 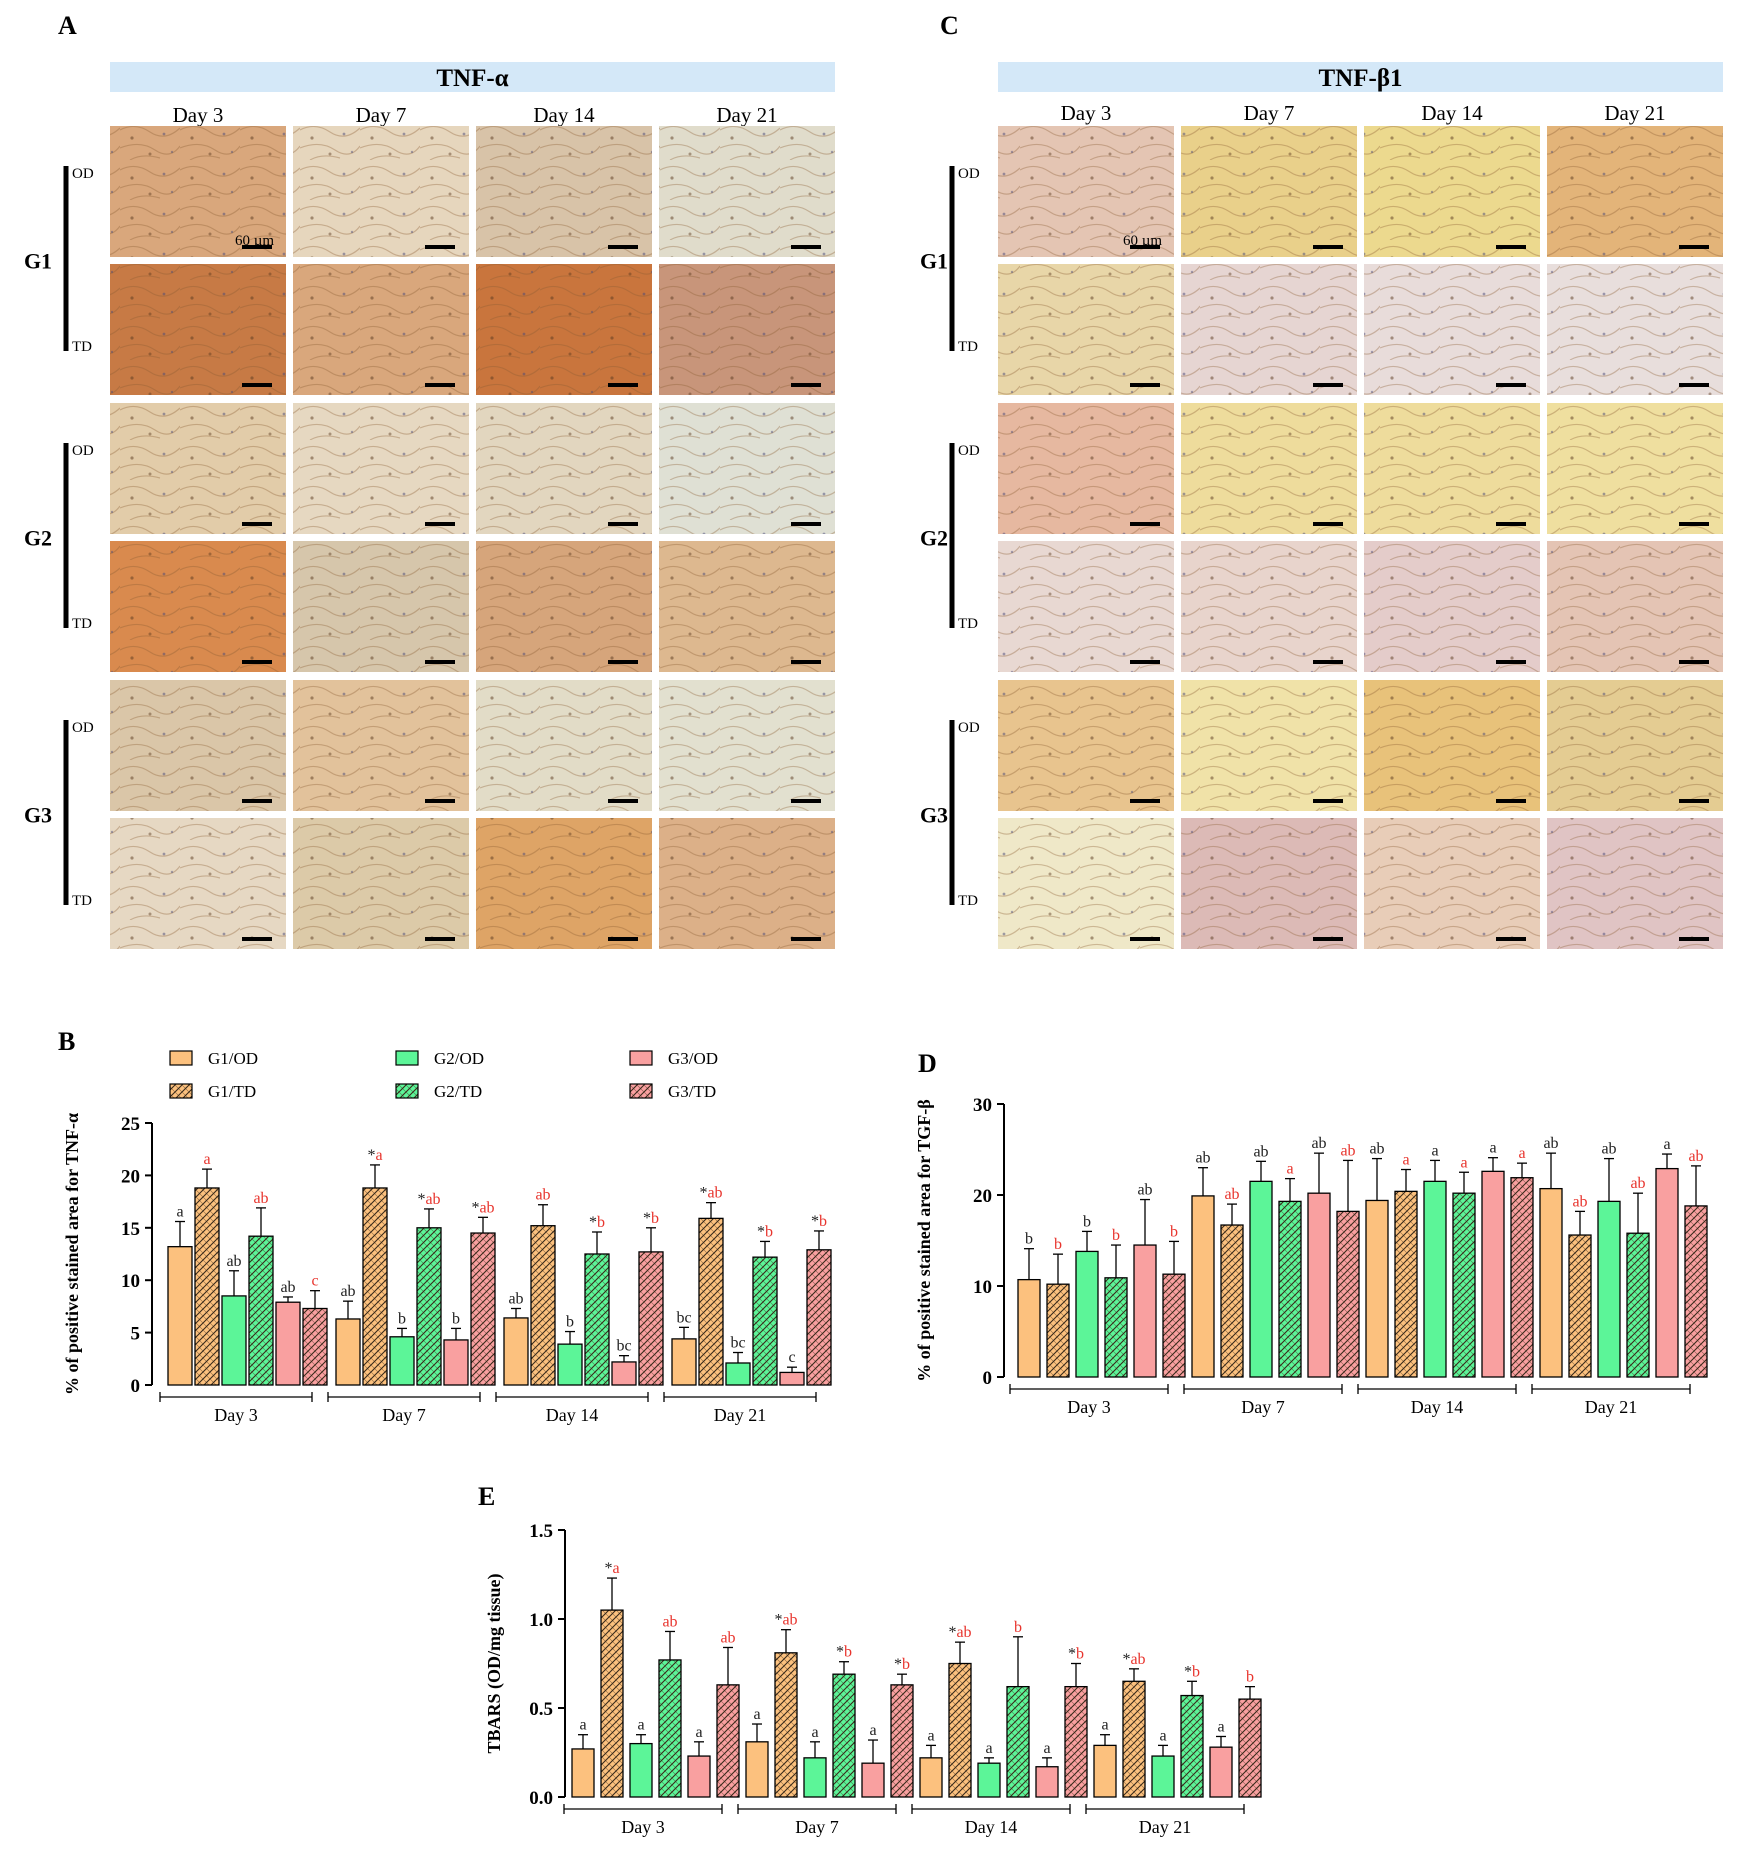 I want to click on y-tick-label: 1.0, so click(x=541, y=1620).